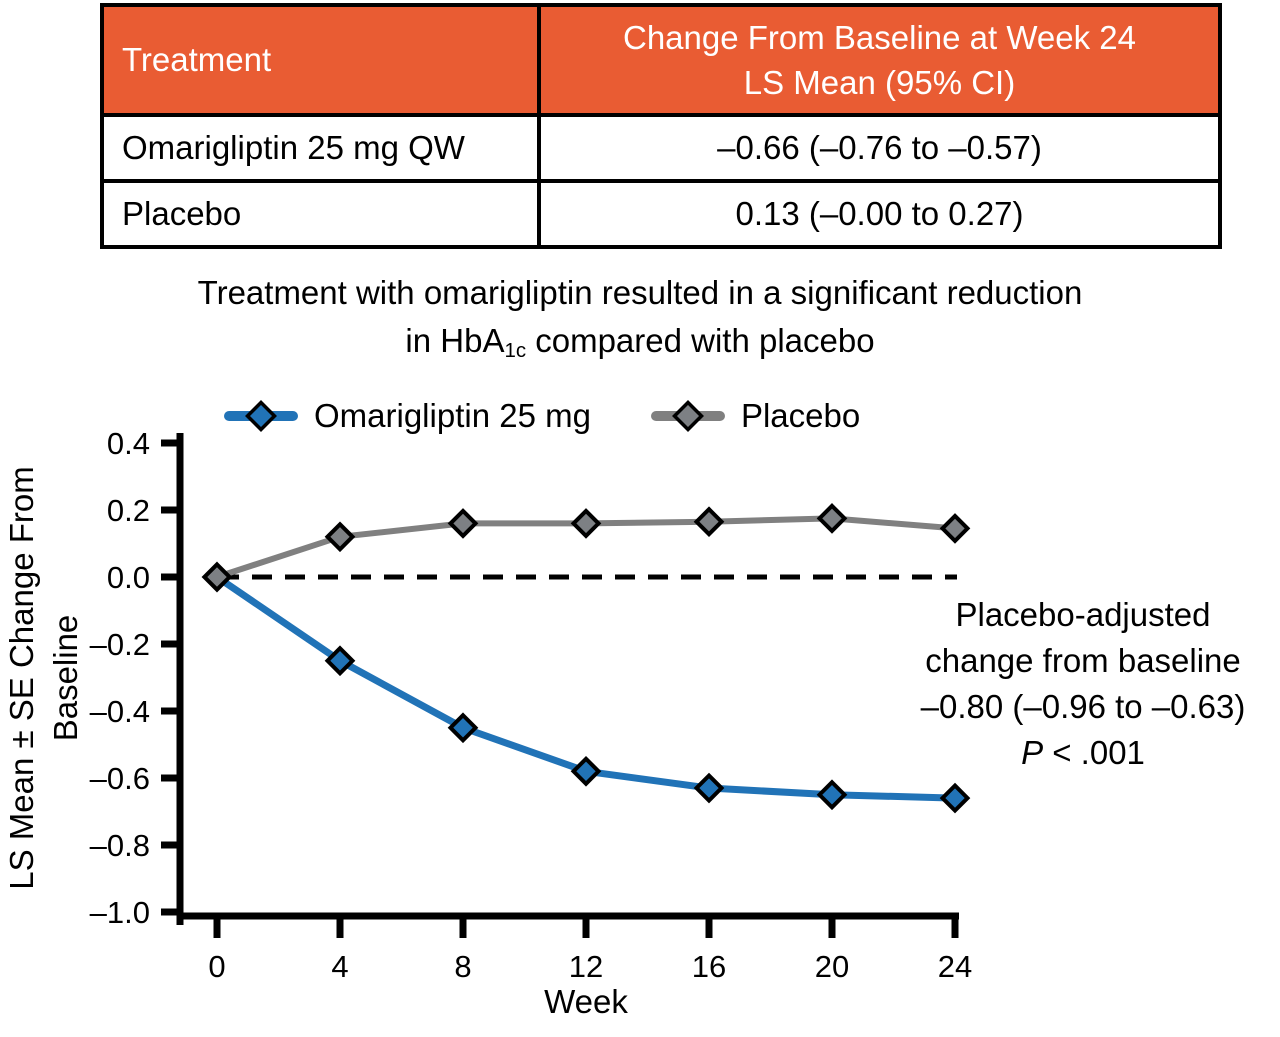 This screenshot has width=1280, height=1037. I want to click on legend-label-placebo: Placebo, so click(800, 415).